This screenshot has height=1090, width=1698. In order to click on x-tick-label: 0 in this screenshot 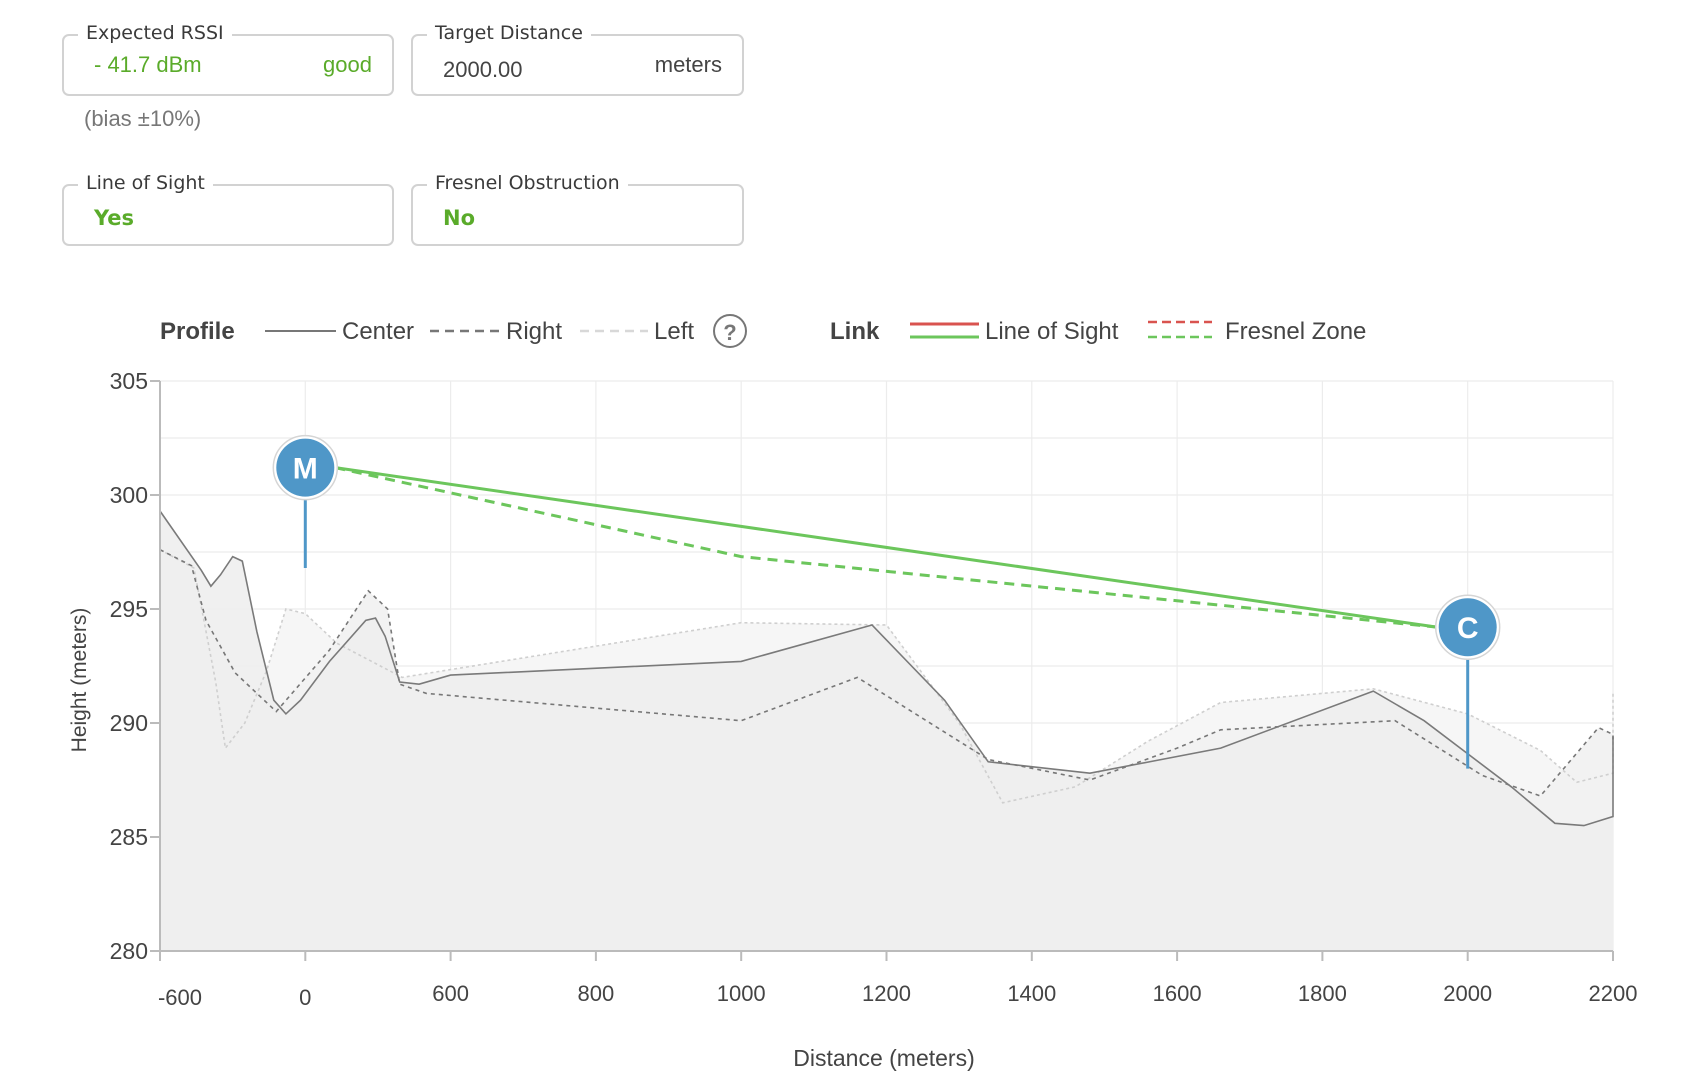, I will do `click(305, 997)`.